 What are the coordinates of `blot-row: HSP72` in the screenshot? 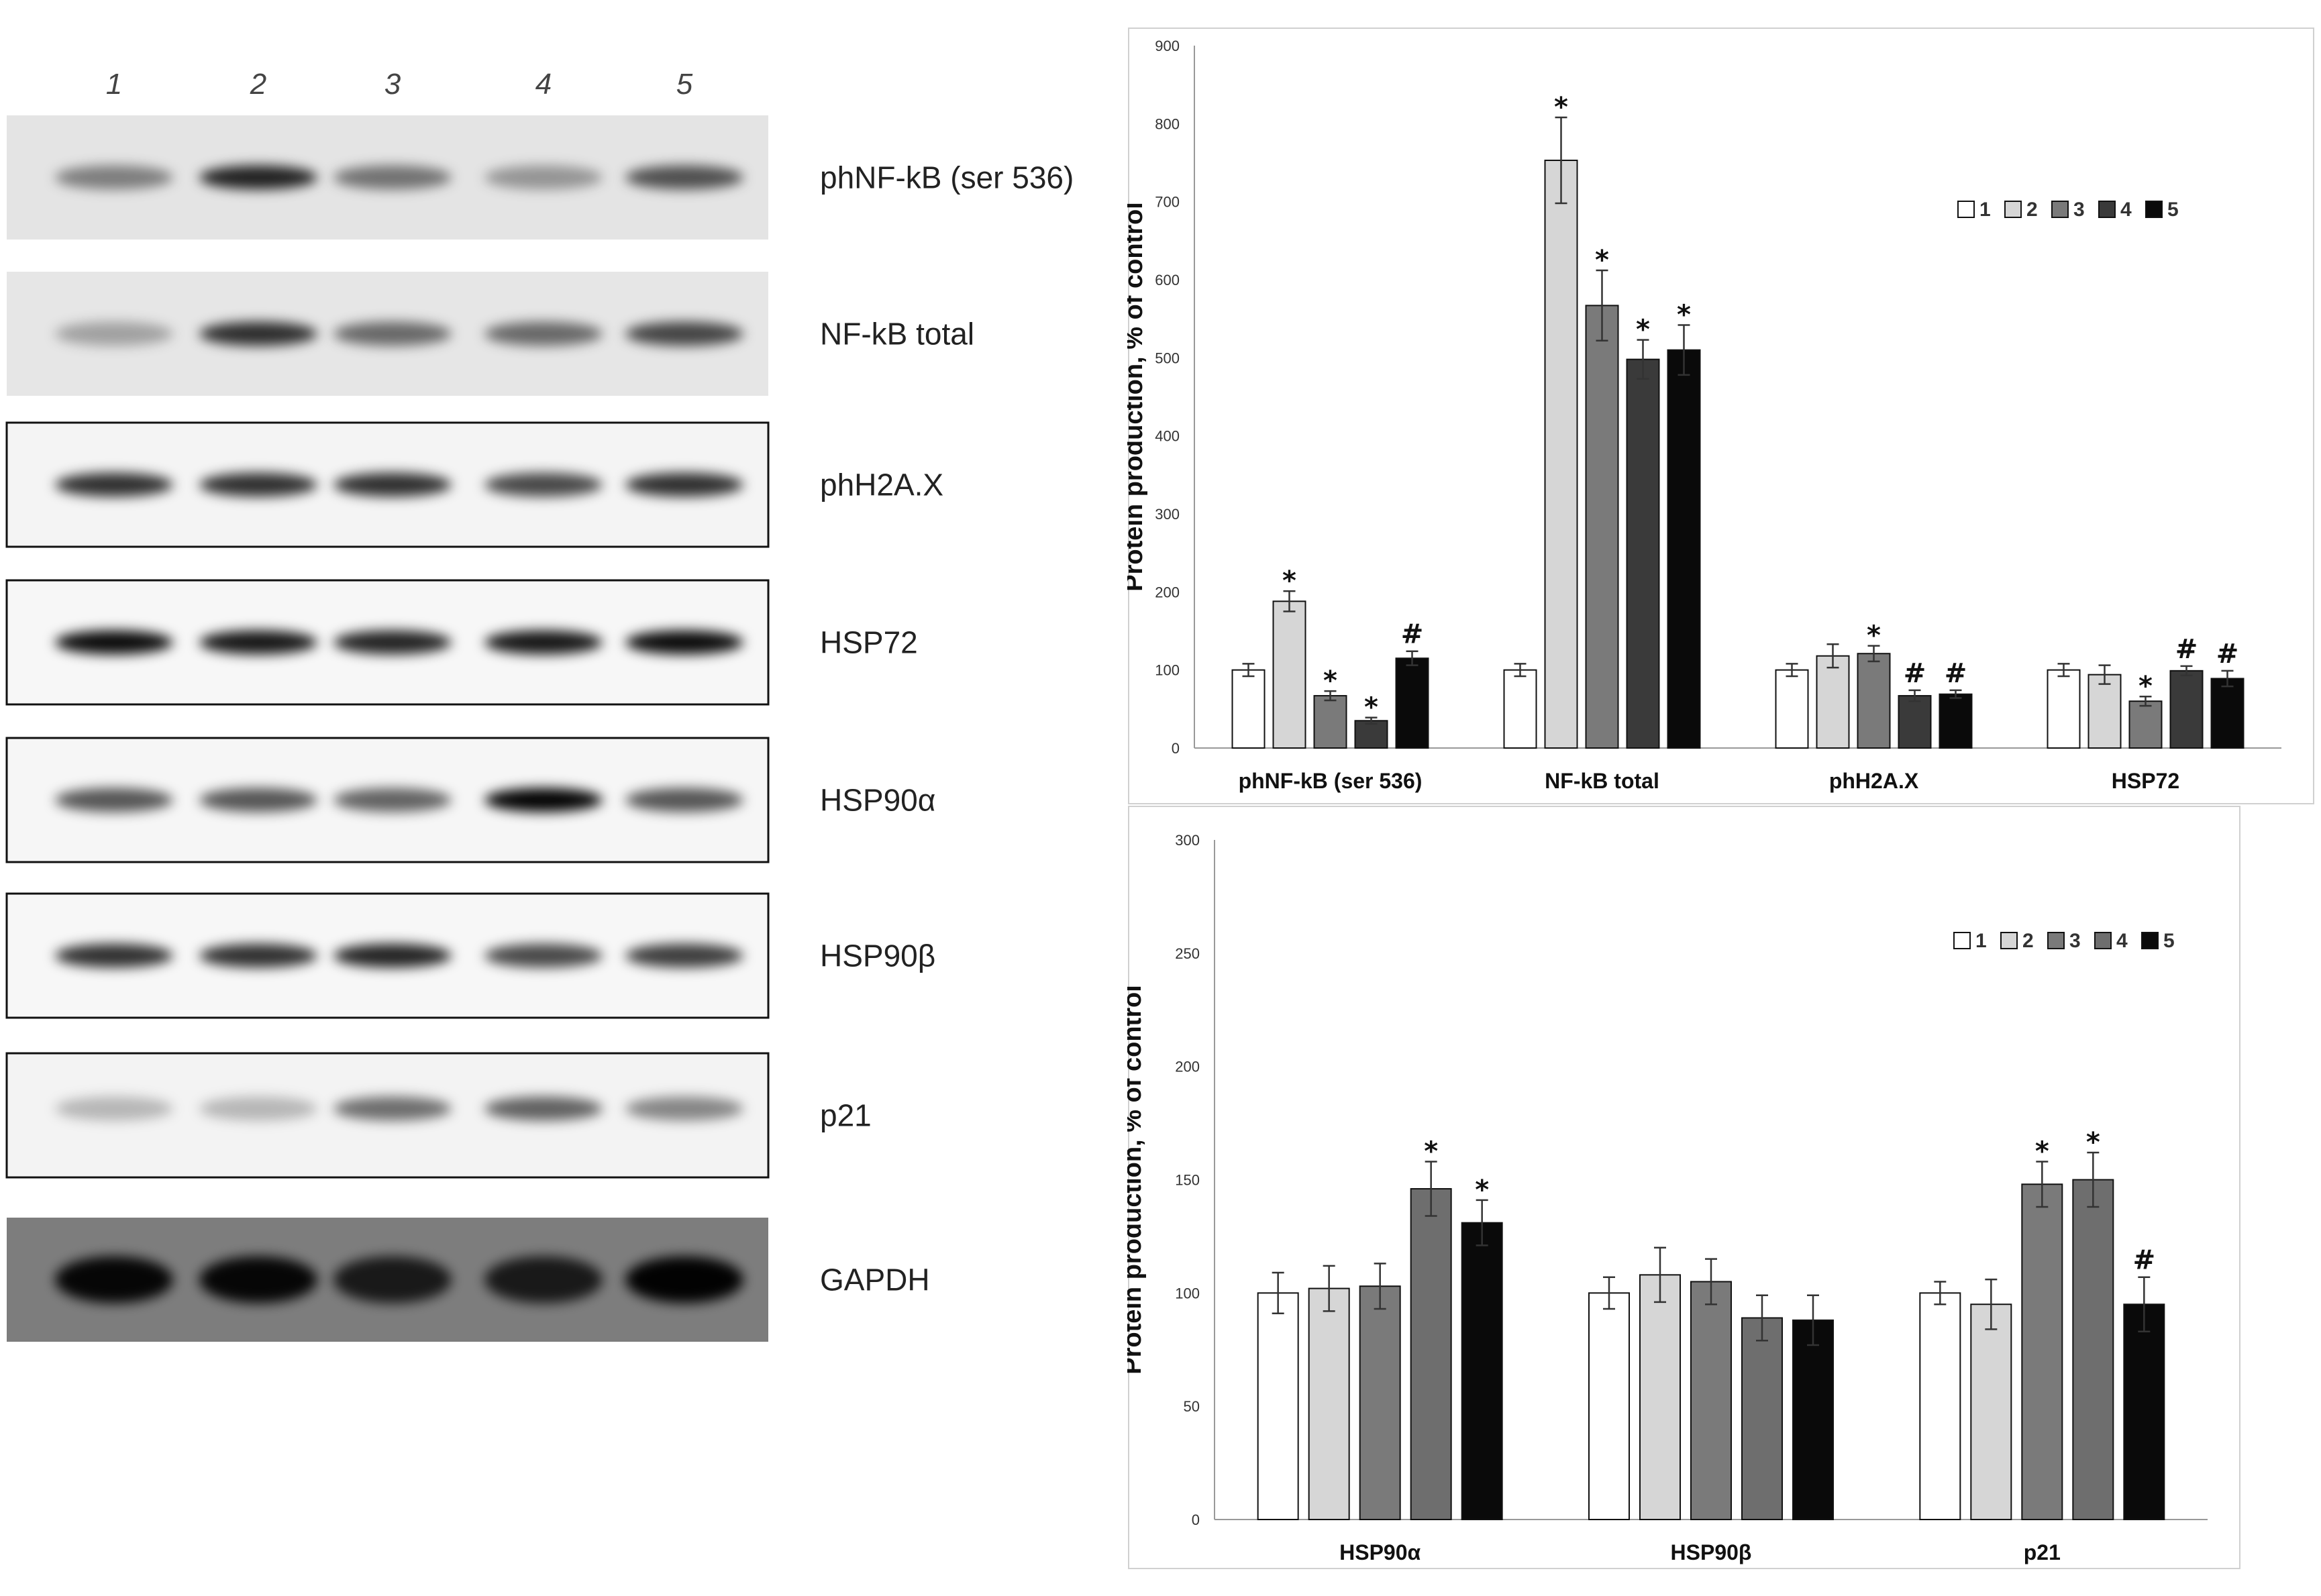 It's located at (461, 642).